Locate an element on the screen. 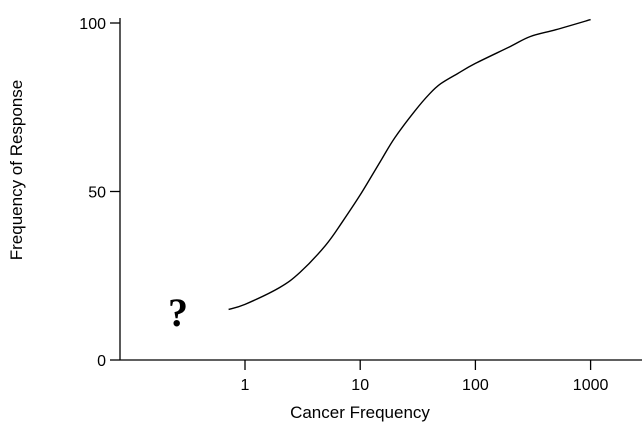  x-ticks: 1 10 100 1000 is located at coordinates (425, 377).